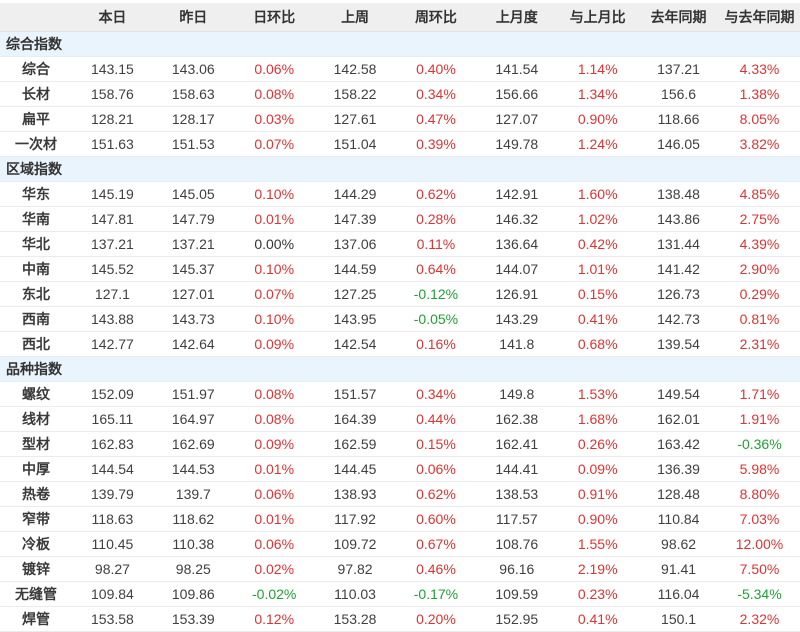 Image resolution: width=800 pixels, height=632 pixels. I want to click on value-cell: 143.06, so click(193, 69).